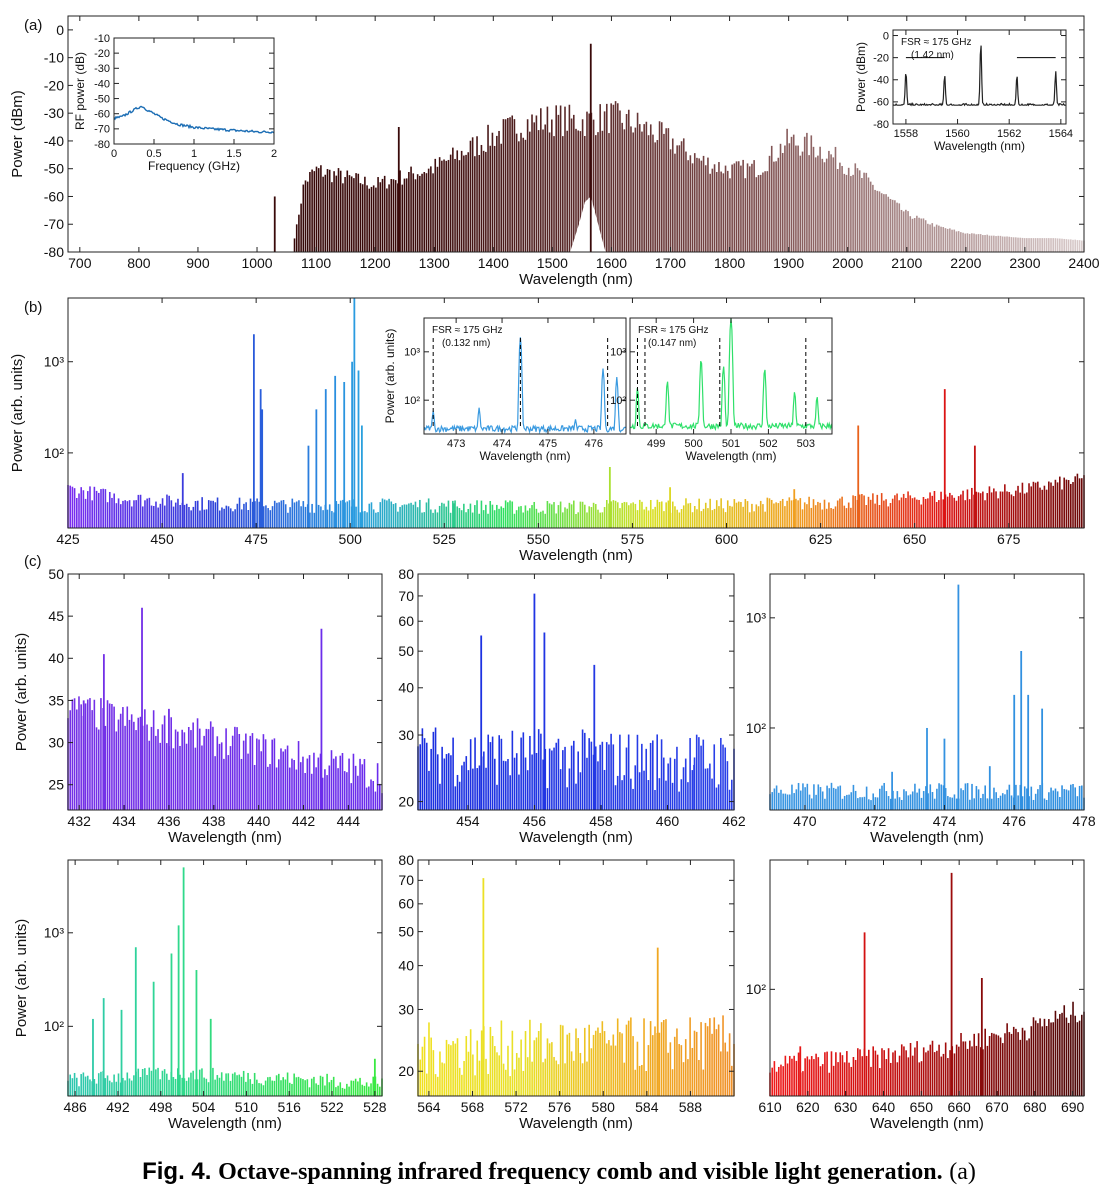 The width and height of the screenshot is (1118, 1200). I want to click on x-tick-label: 630, so click(846, 1107).